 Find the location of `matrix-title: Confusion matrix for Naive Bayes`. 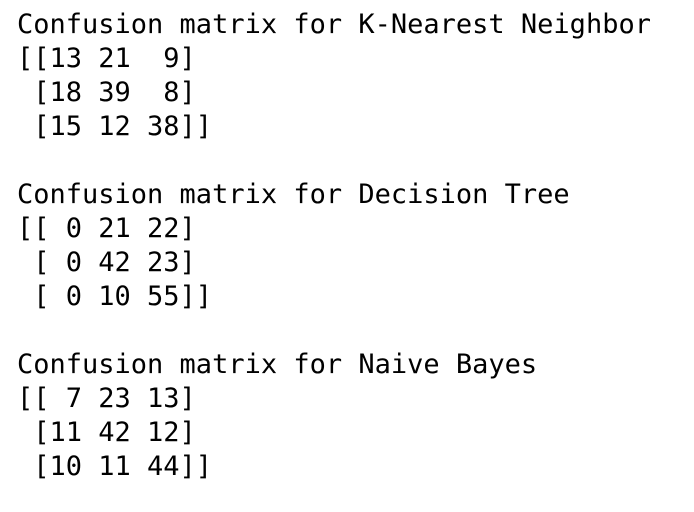

matrix-title: Confusion matrix for Naive Bayes is located at coordinates (277, 364).